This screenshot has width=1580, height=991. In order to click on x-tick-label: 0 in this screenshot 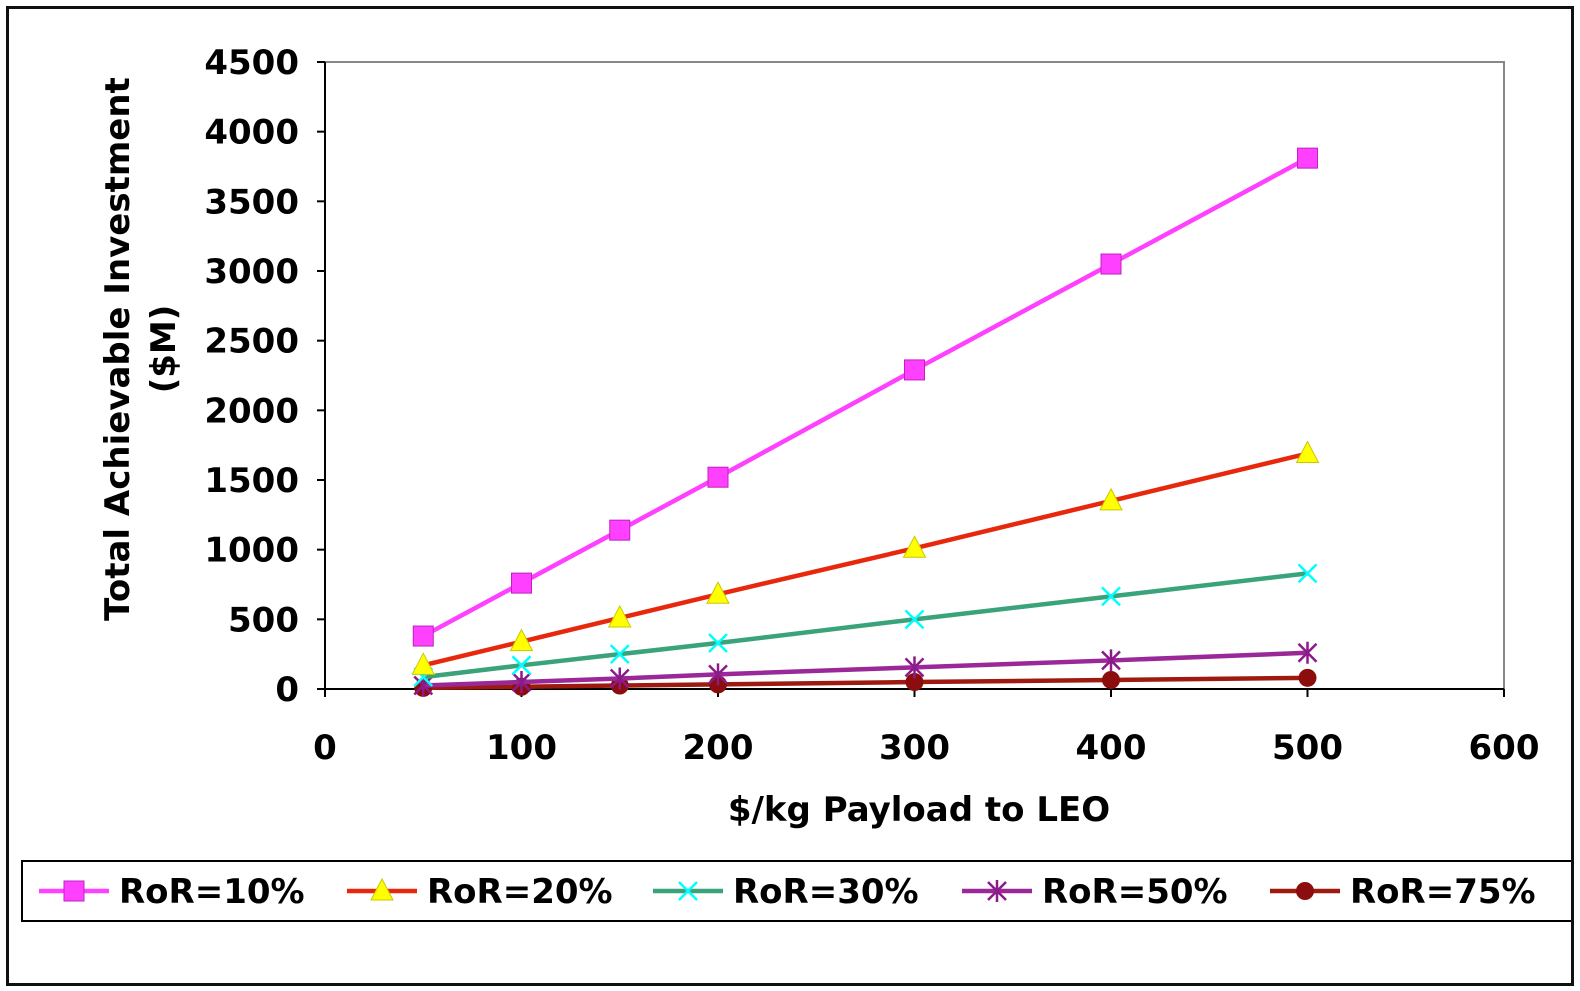, I will do `click(325, 748)`.